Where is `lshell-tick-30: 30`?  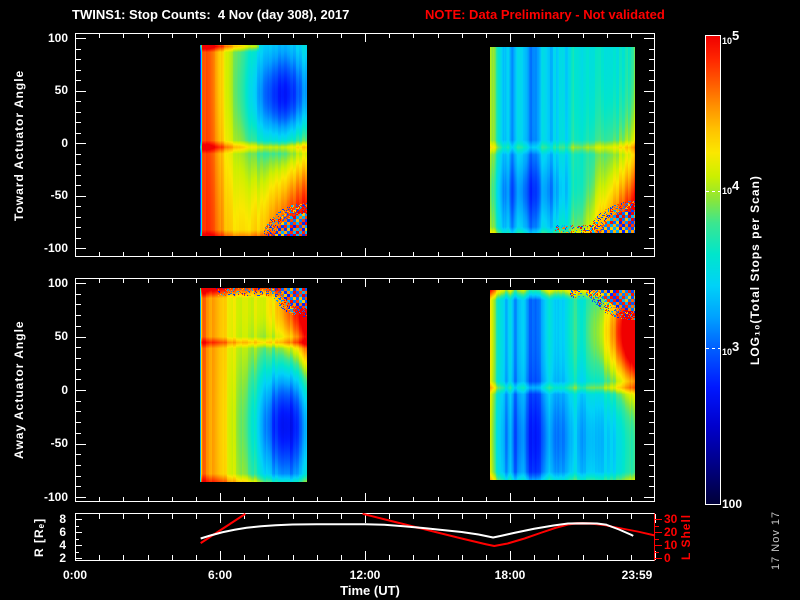 lshell-tick-30: 30 is located at coordinates (671, 519).